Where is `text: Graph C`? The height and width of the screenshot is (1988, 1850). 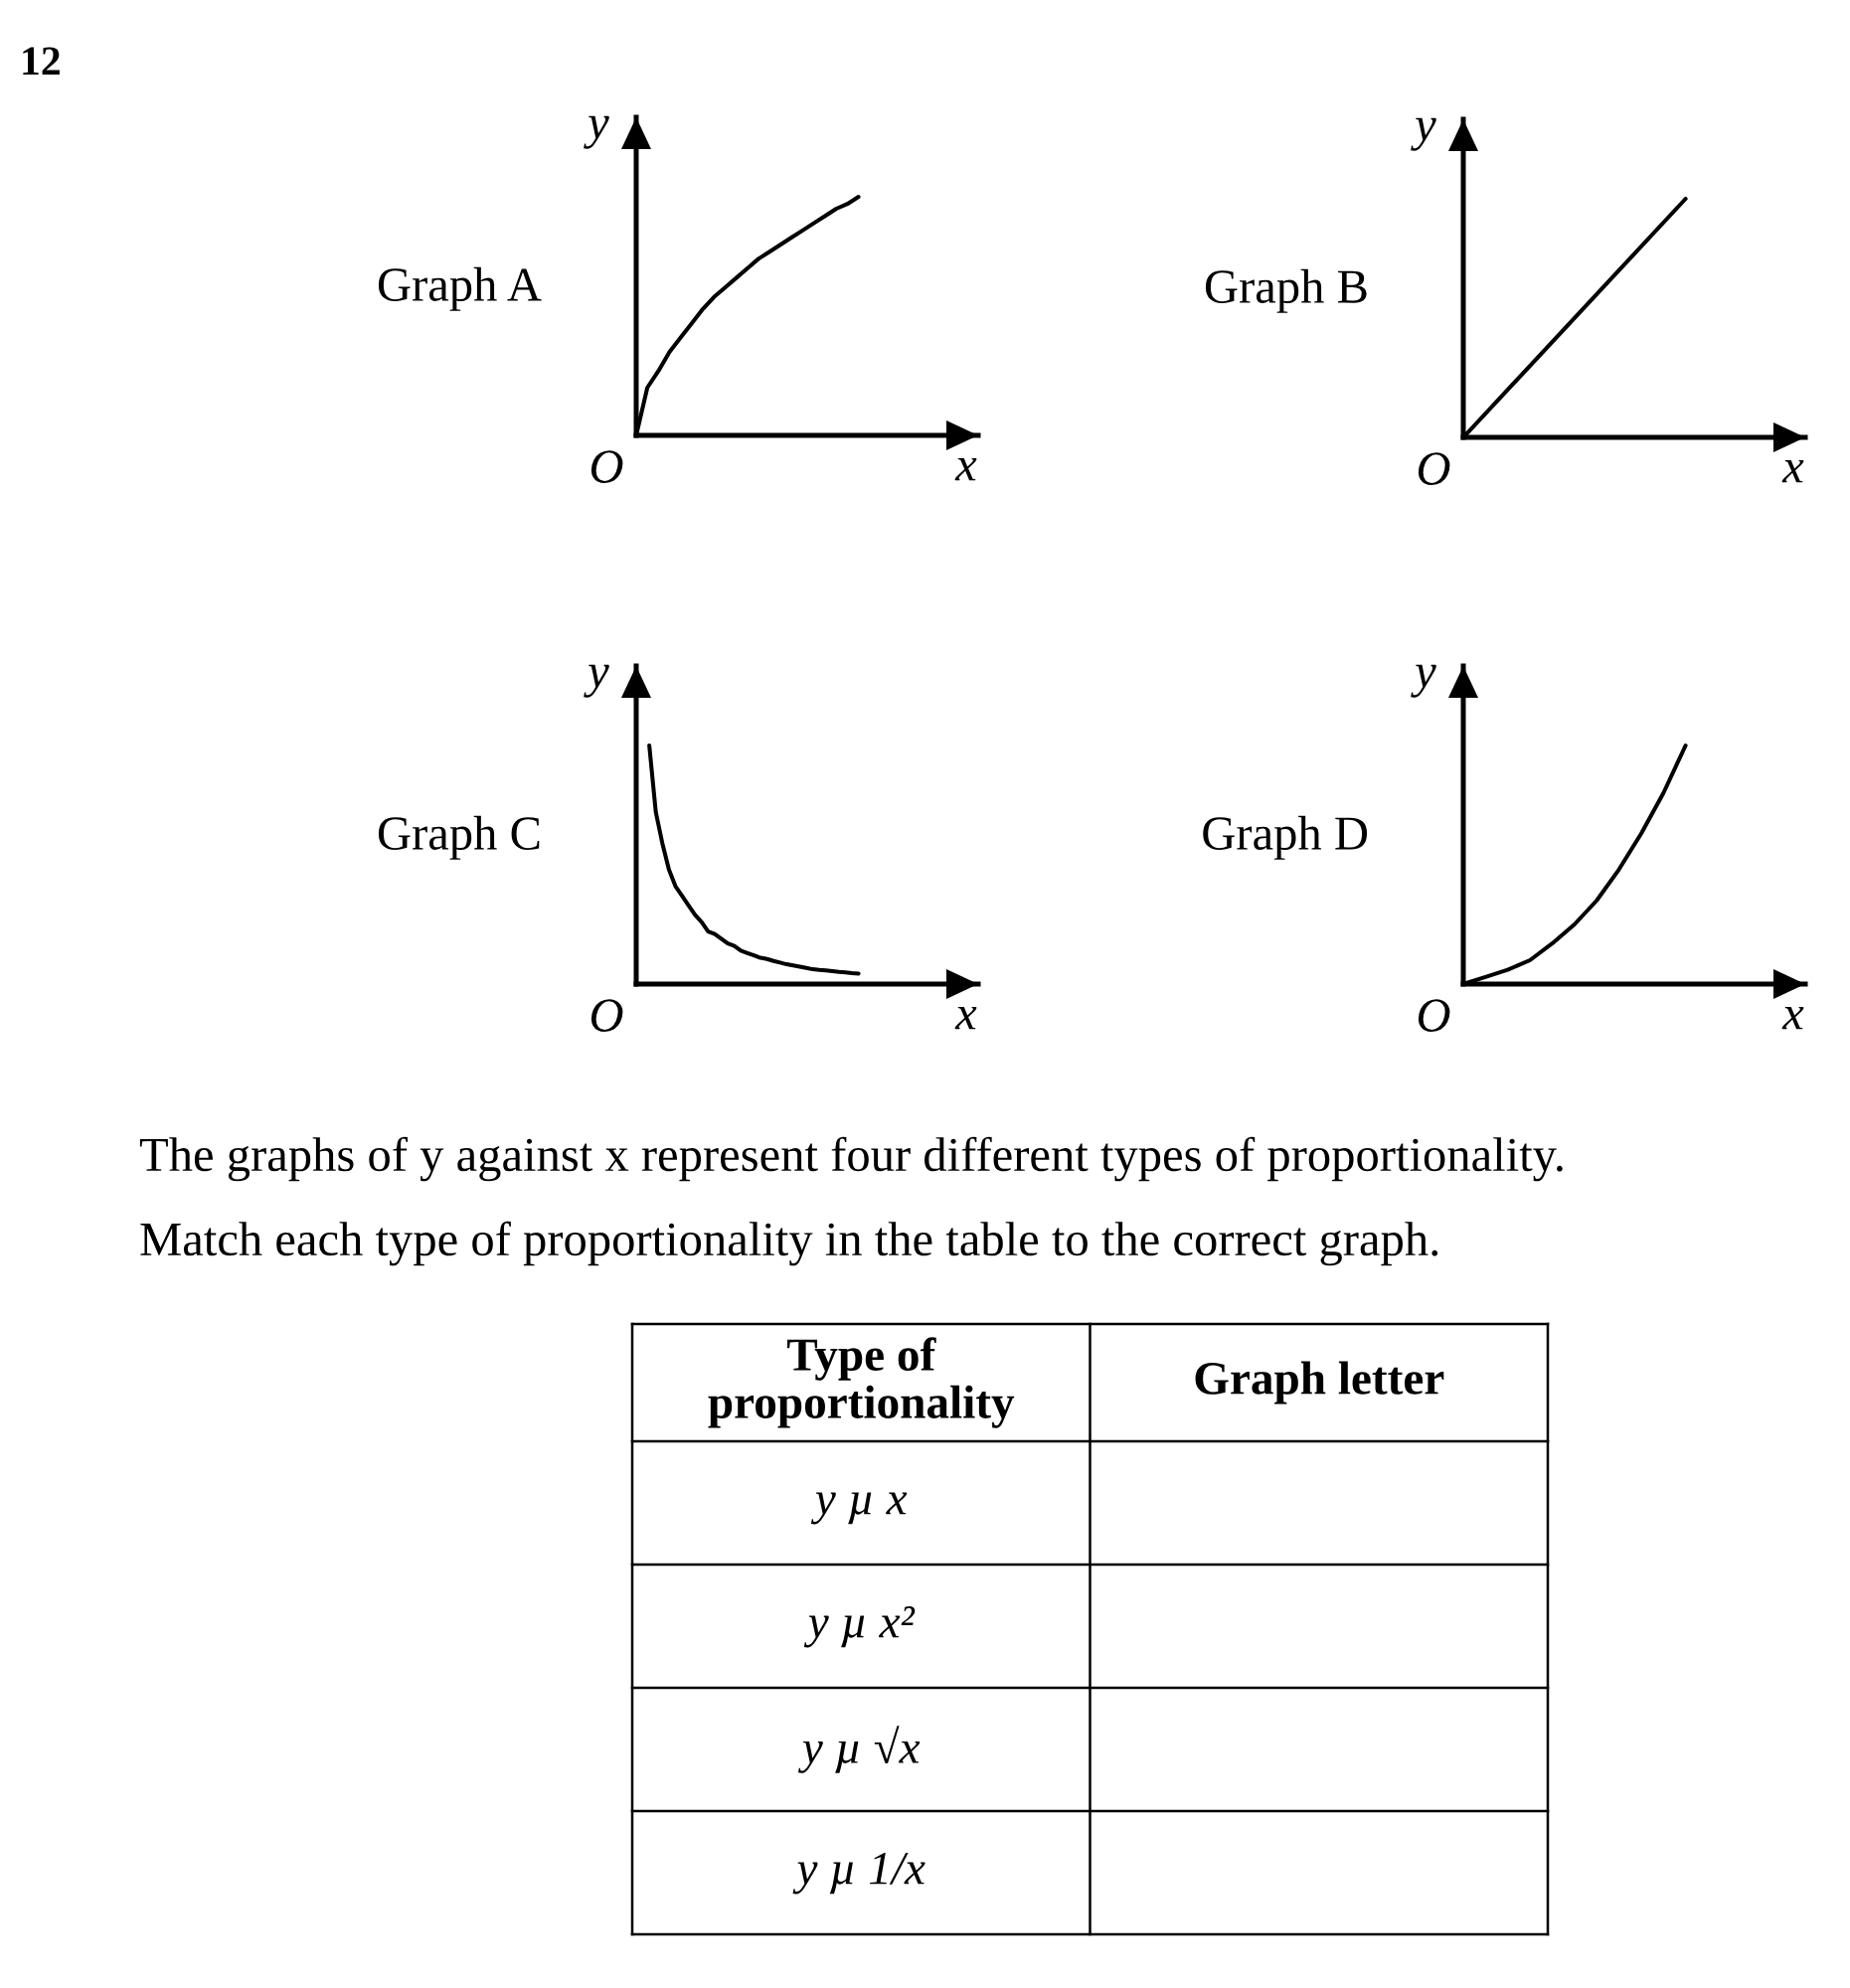 text: Graph C is located at coordinates (459, 837).